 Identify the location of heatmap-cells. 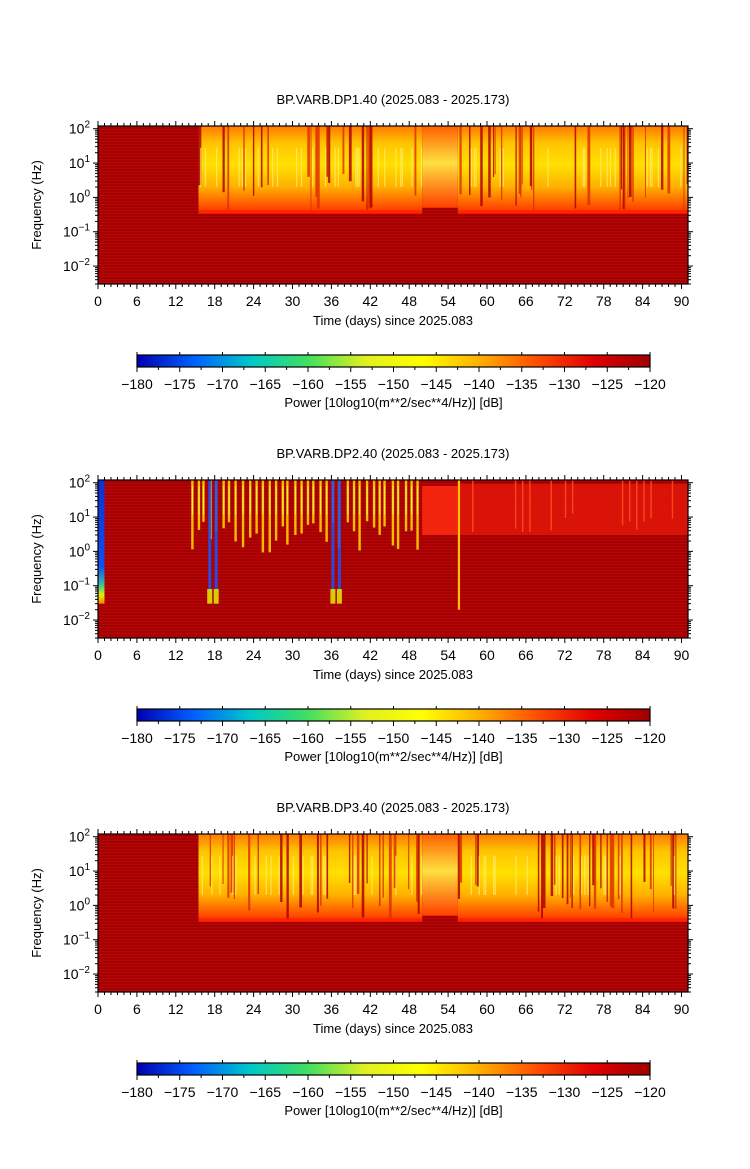
(393, 545).